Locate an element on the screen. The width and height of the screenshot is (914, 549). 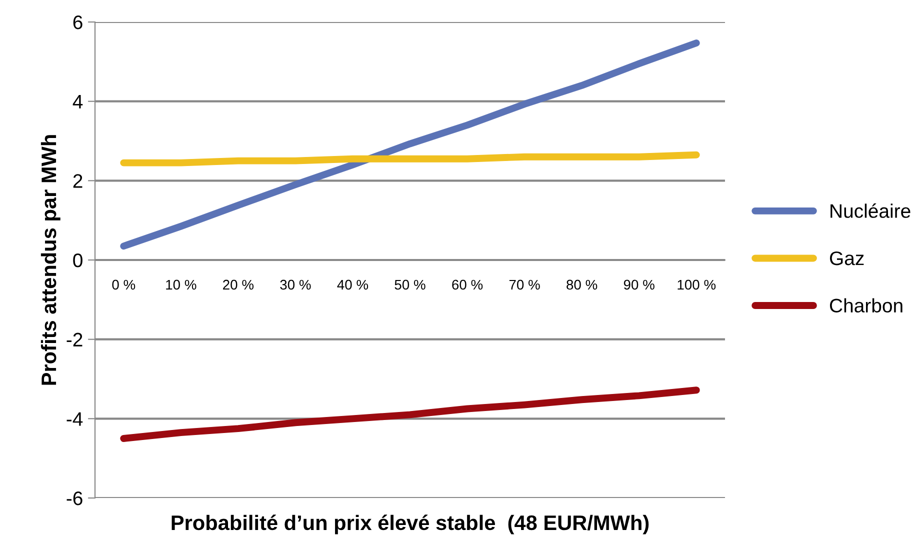
y-tick-label: 2 is located at coordinates (77, 181).